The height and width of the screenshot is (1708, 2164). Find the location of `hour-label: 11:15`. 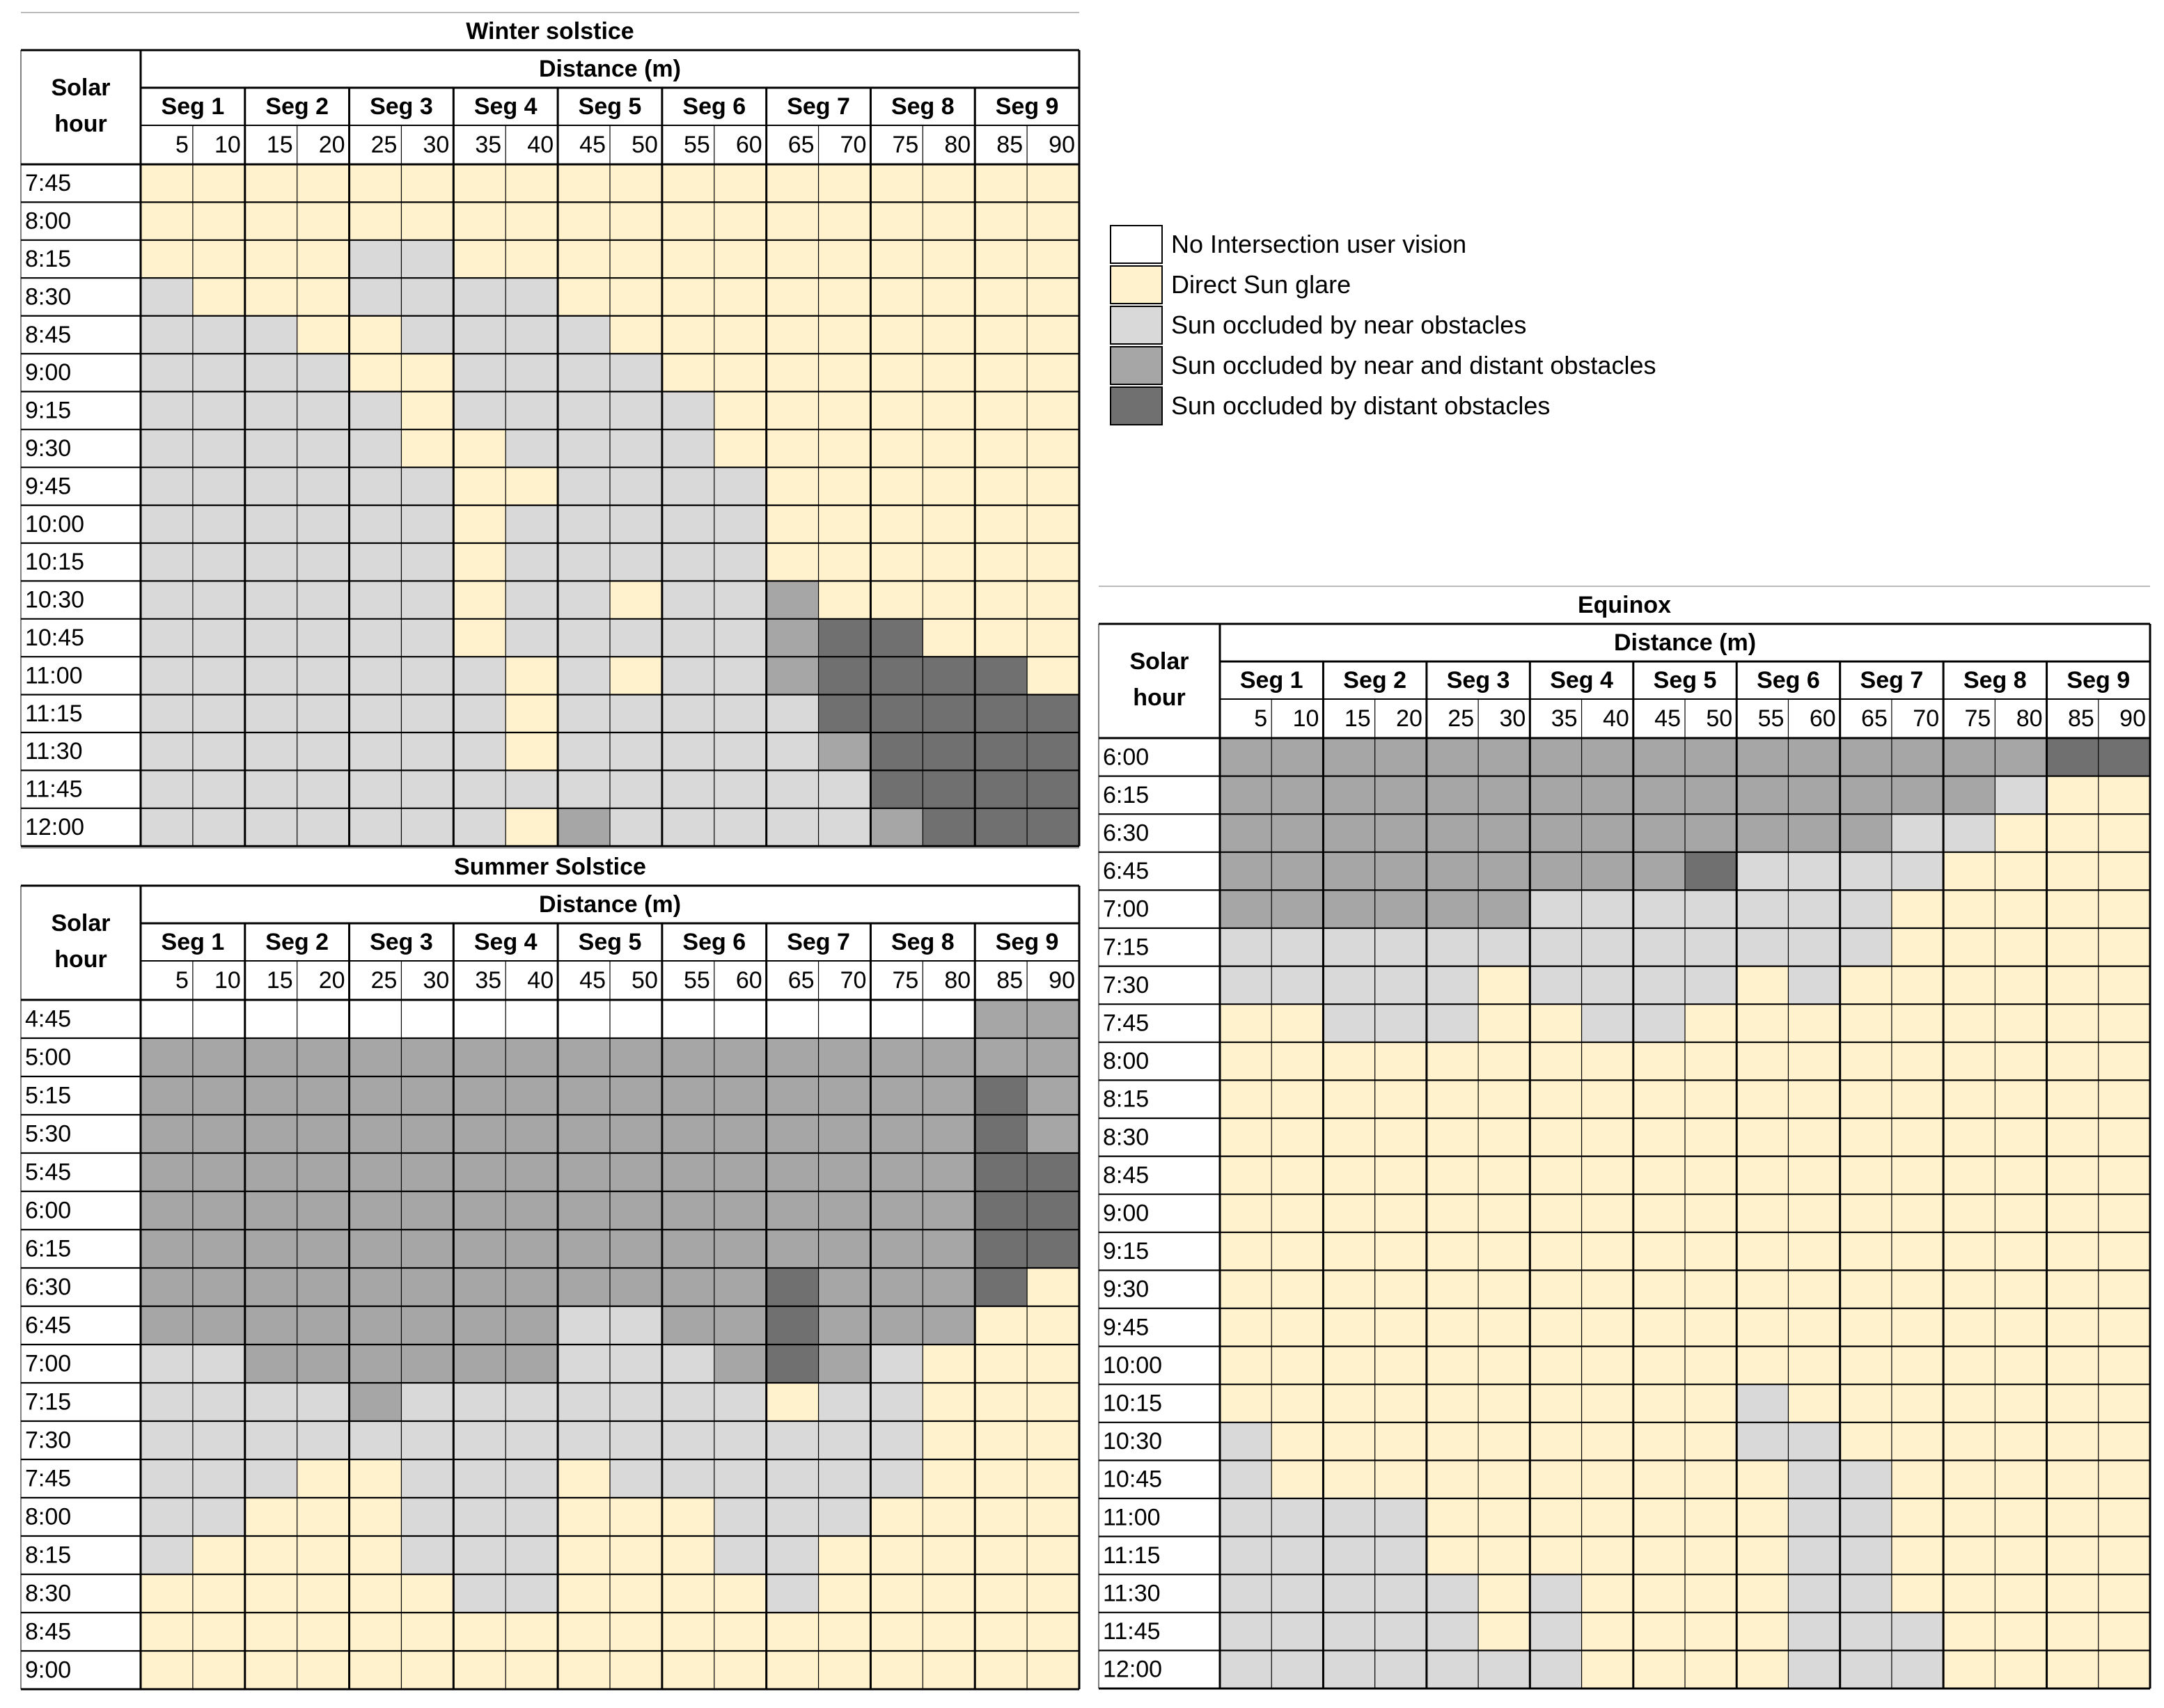

hour-label: 11:15 is located at coordinates (1132, 1556).